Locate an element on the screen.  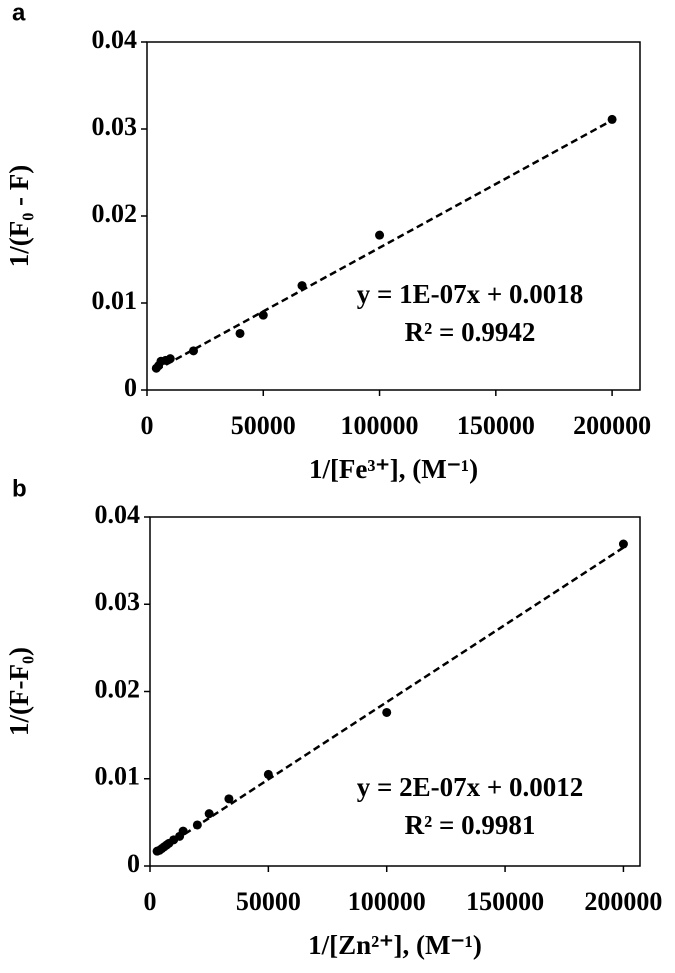
panel-label: b is located at coordinates (19, 488).